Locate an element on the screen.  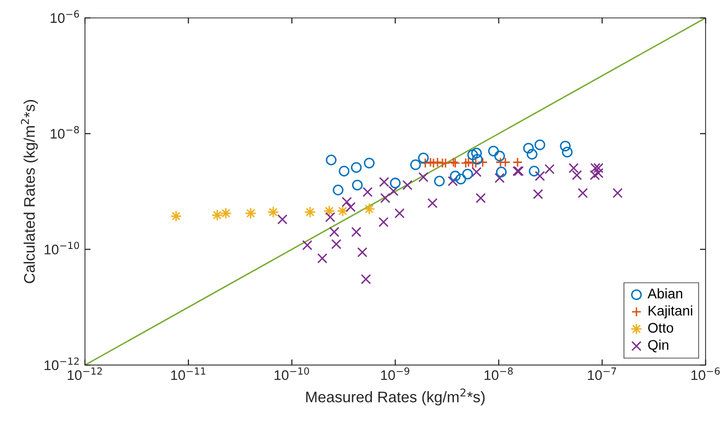
x-axis-title: Measured Rates (kg/m$^{2}$*s) is located at coordinates (395, 397).